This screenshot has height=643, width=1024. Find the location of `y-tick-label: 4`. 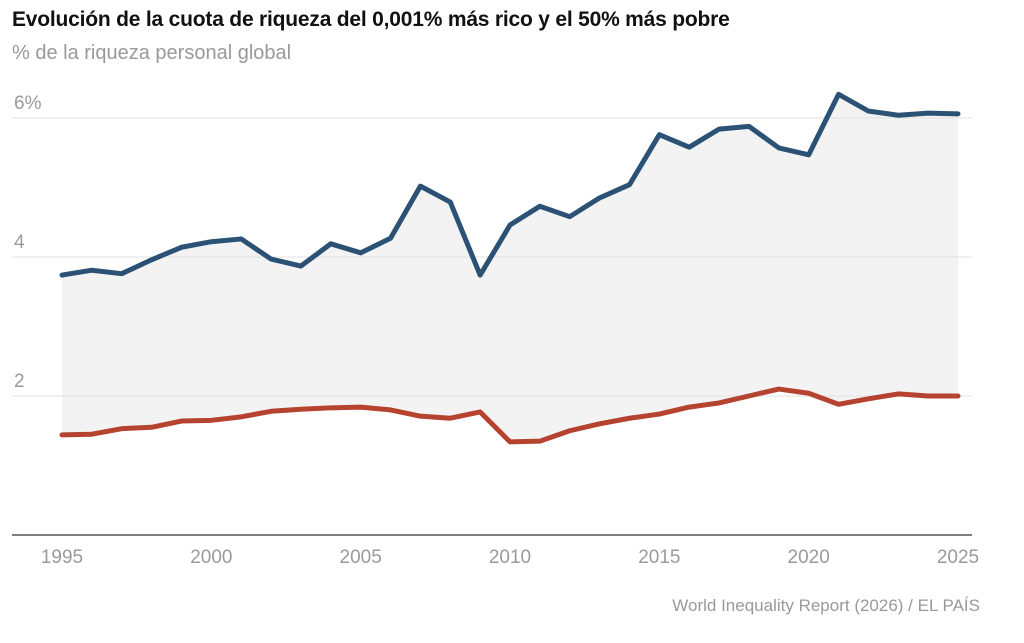

y-tick-label: 4 is located at coordinates (19, 242).